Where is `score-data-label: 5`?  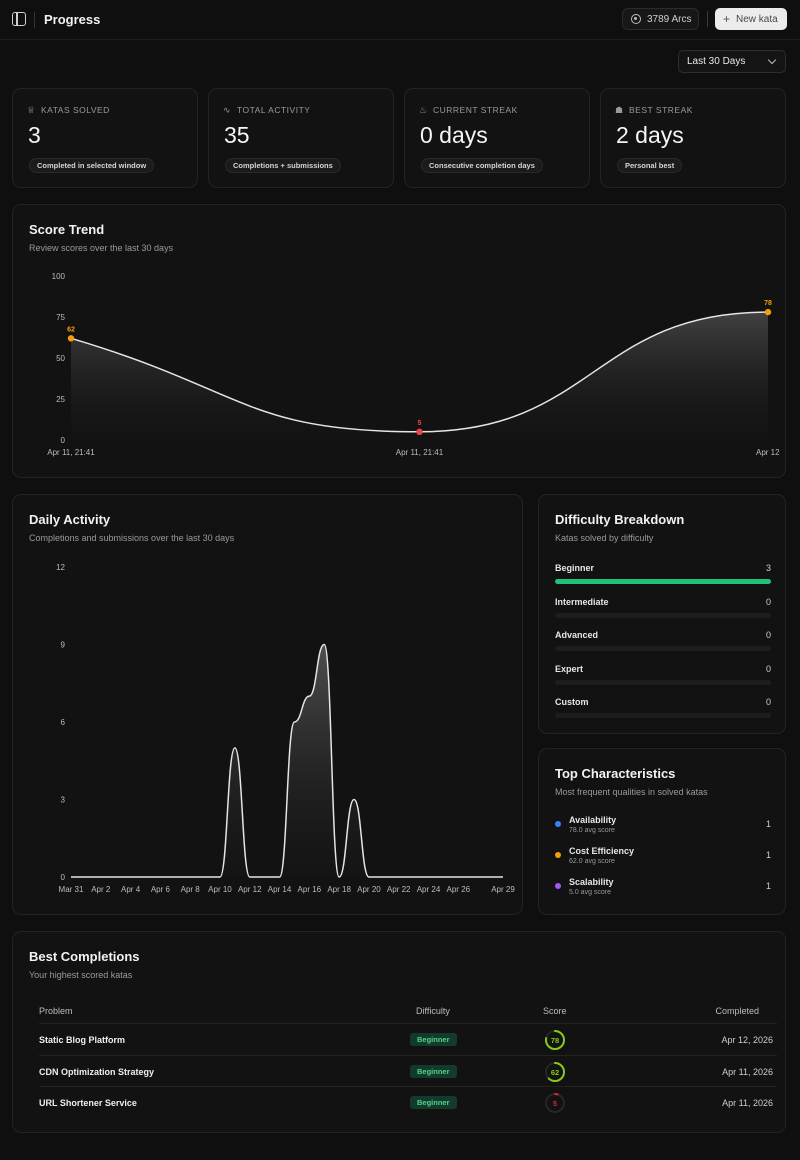
score-data-label: 5 is located at coordinates (420, 423).